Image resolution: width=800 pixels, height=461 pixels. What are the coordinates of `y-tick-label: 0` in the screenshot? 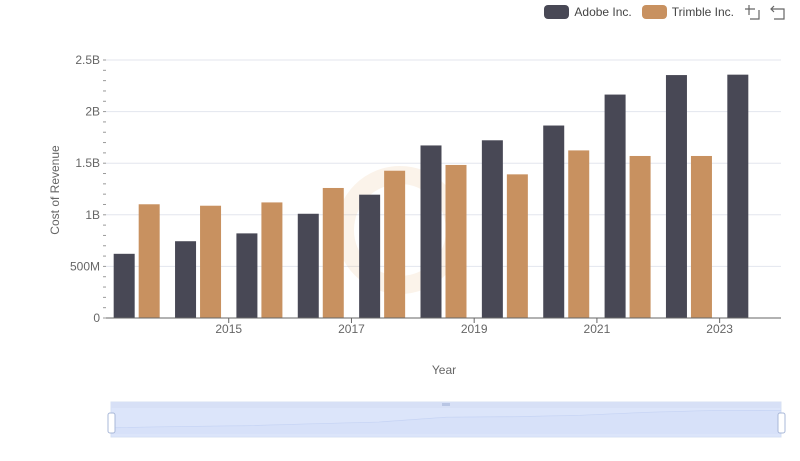 It's located at (96, 318).